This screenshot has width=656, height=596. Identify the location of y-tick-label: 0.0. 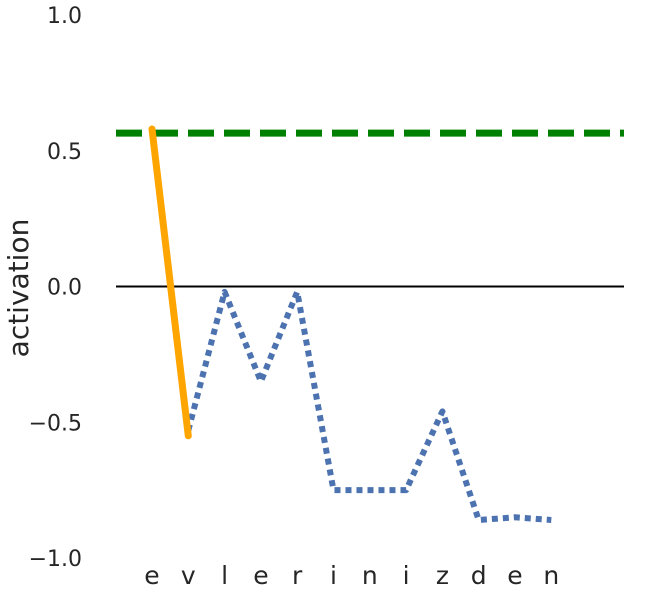
(64, 288).